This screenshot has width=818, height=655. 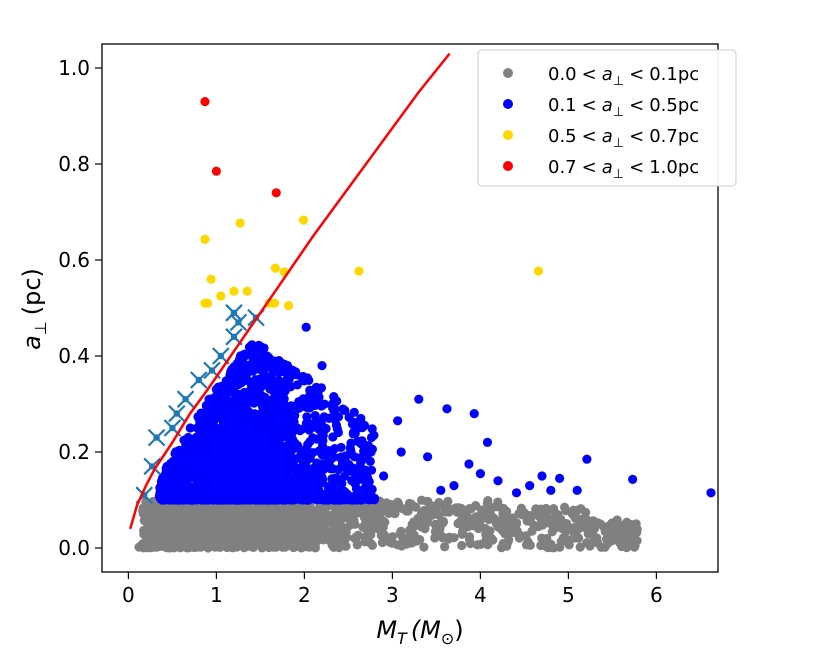 What do you see at coordinates (205, 102) in the screenshot?
I see `red-point` at bounding box center [205, 102].